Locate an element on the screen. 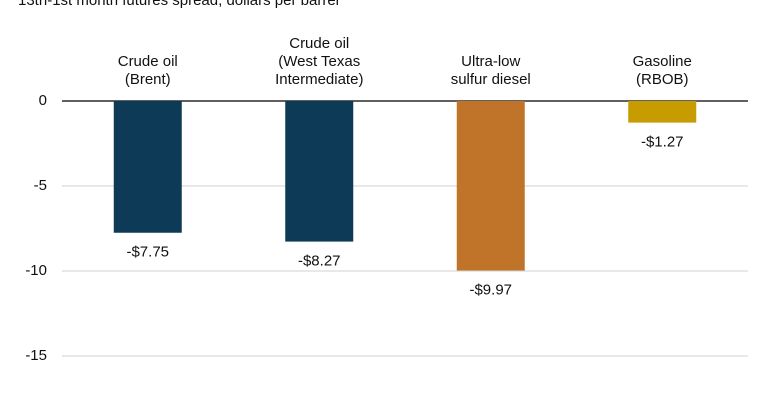 The image size is (768, 402). category-label: (West Texas is located at coordinates (319, 61).